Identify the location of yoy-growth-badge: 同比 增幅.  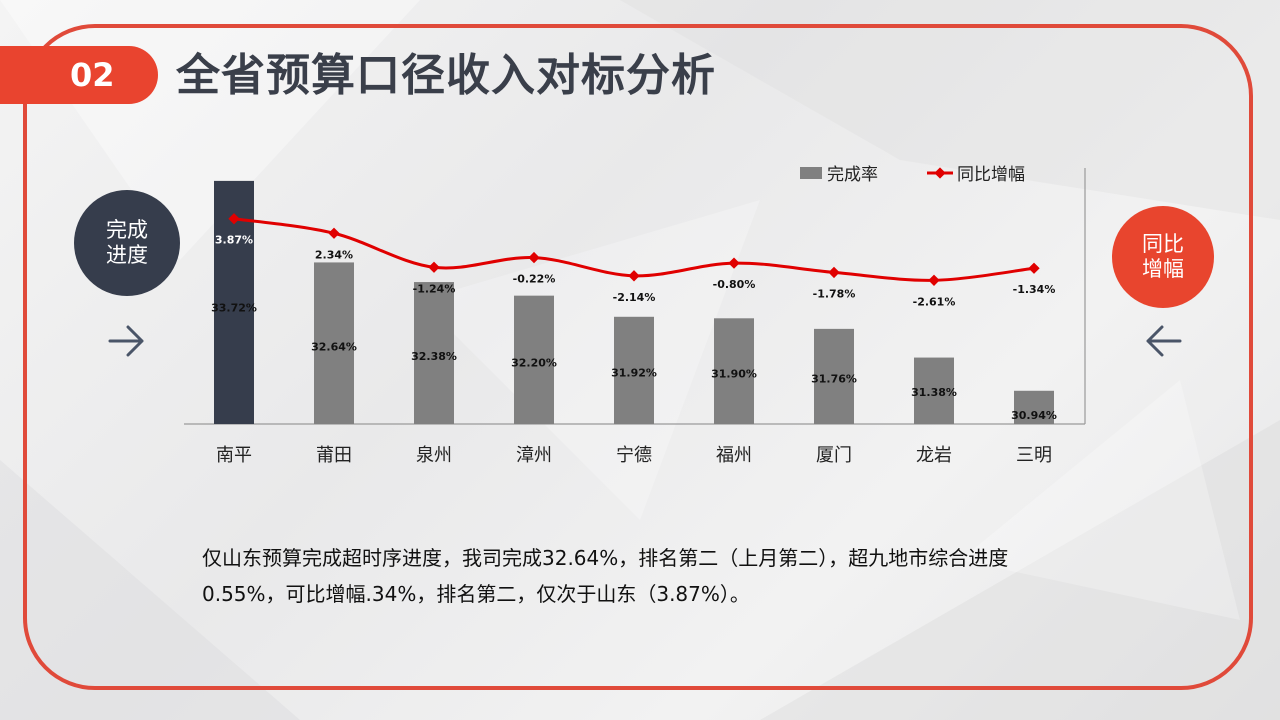
(1163, 257).